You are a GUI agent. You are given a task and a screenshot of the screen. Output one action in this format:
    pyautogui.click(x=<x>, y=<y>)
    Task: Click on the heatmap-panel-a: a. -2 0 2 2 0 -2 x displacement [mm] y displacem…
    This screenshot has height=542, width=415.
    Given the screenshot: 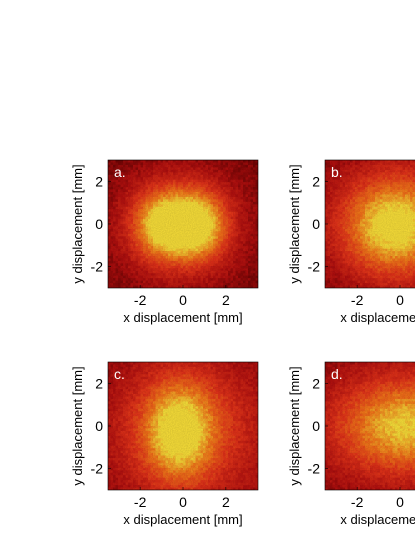 What is the action you would take?
    pyautogui.click(x=164, y=242)
    